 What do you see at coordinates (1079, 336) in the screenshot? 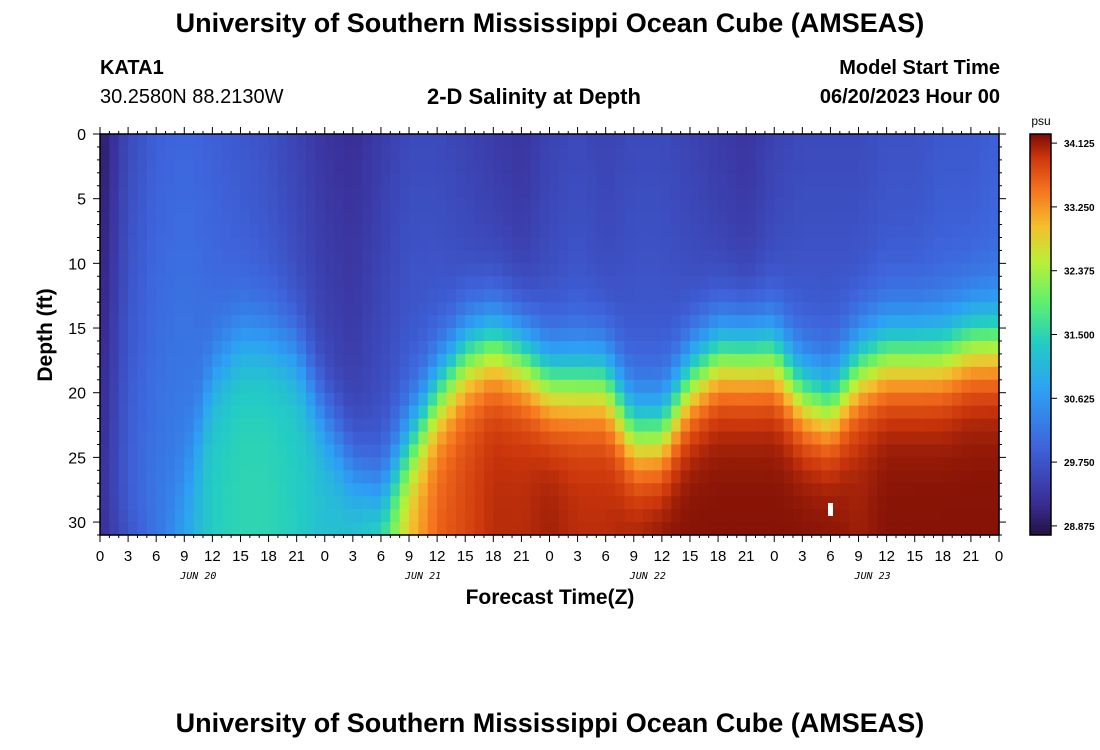
I see `colorbar-tick-label: 31.500` at bounding box center [1079, 336].